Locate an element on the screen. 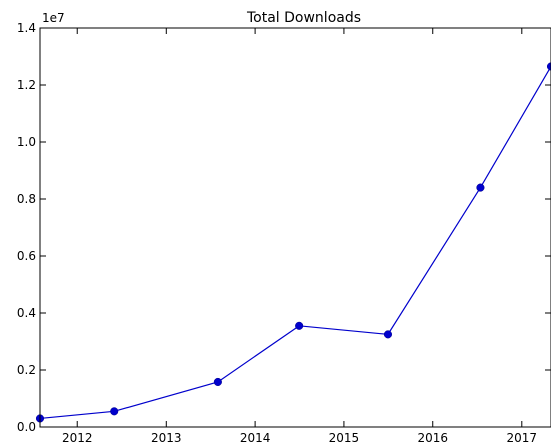 Image resolution: width=551 pixels, height=444 pixels. y-axis-scale-label: 1e7 is located at coordinates (53, 18).